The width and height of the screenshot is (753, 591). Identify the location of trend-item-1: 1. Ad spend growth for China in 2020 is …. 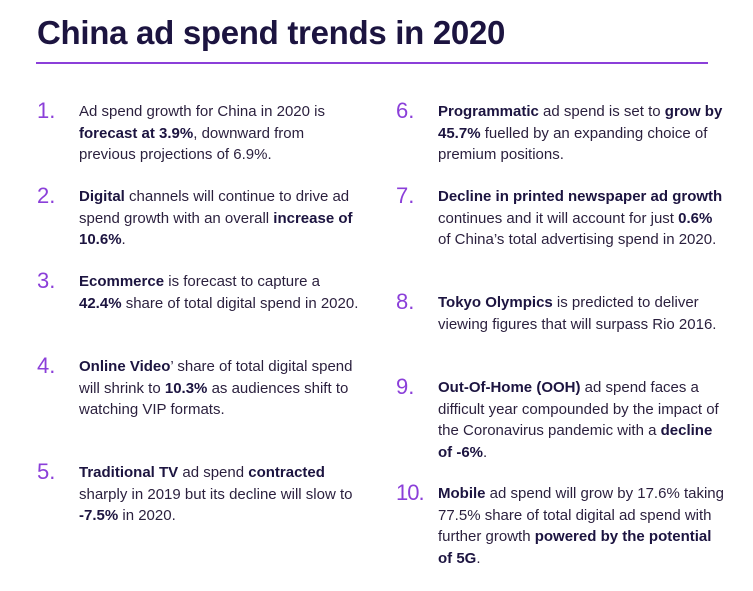
(198, 132).